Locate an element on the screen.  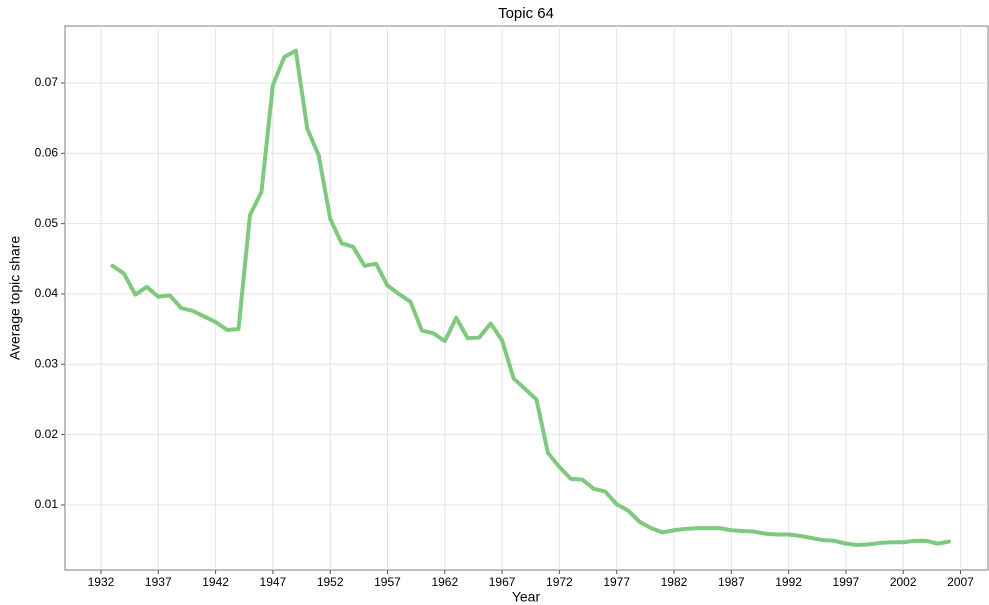
x-tick-label: 1962 is located at coordinates (444, 582).